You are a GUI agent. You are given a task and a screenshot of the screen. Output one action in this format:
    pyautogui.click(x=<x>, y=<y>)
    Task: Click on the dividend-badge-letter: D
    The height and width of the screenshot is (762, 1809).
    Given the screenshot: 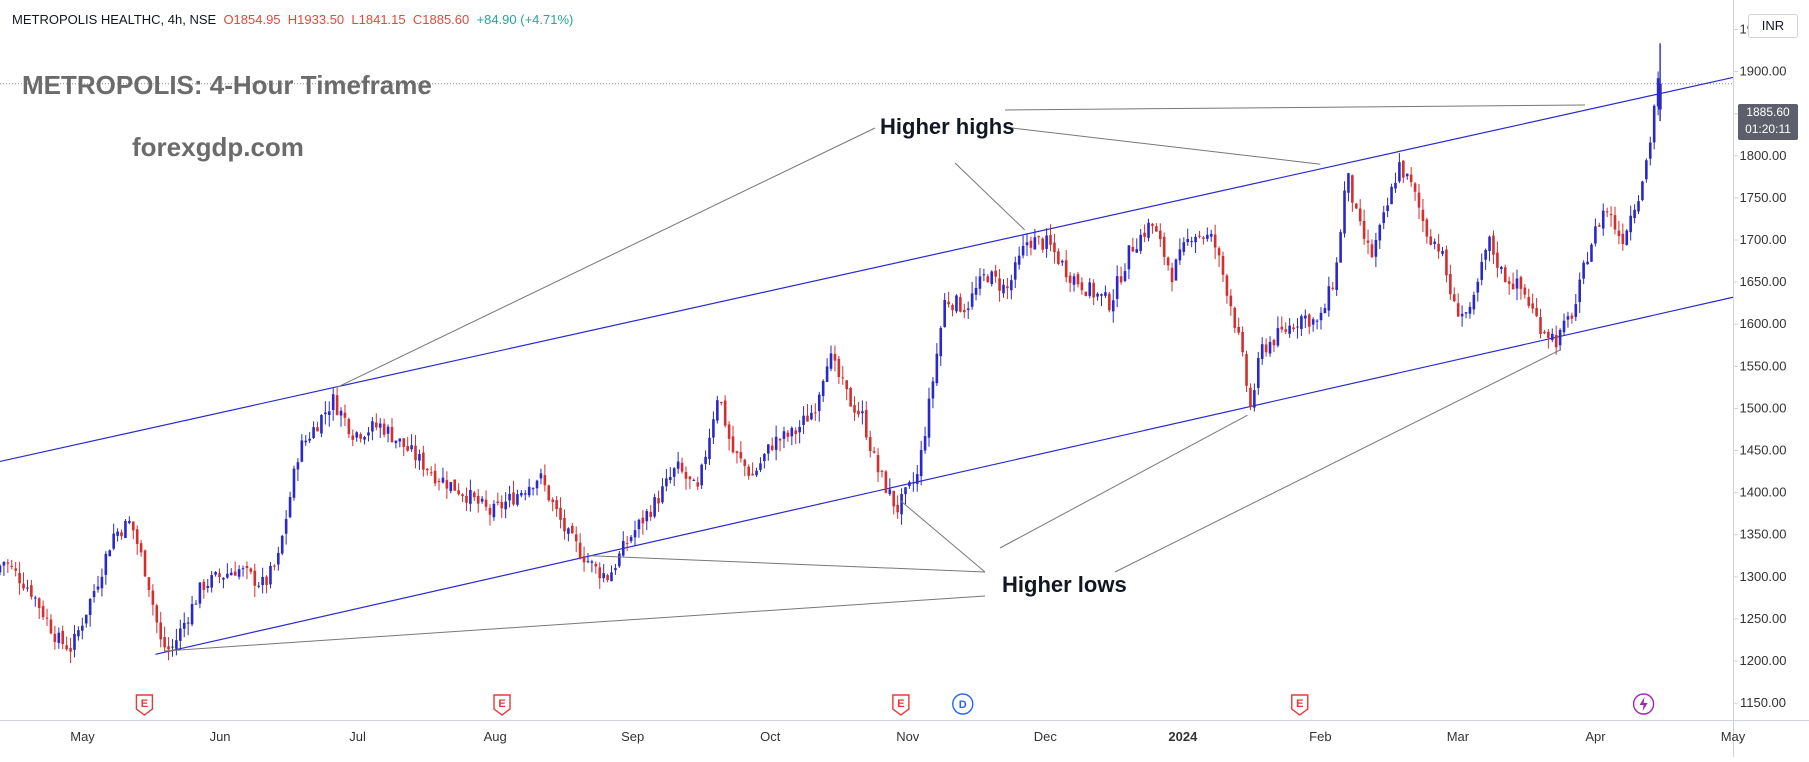 What is the action you would take?
    pyautogui.click(x=963, y=705)
    